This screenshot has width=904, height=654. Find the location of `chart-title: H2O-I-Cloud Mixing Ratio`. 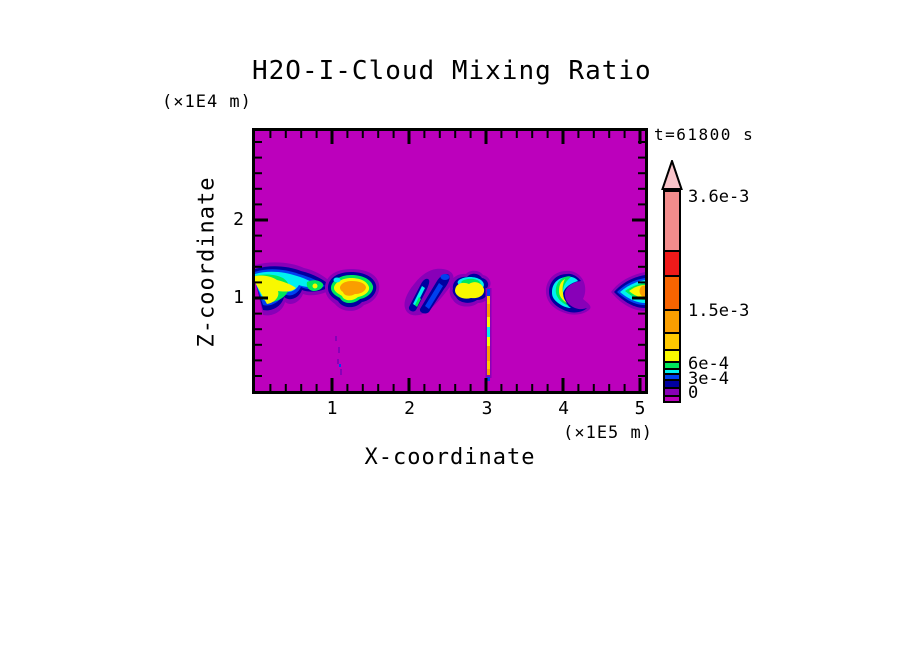

chart-title: H2O-I-Cloud Mixing Ratio is located at coordinates (452, 71).